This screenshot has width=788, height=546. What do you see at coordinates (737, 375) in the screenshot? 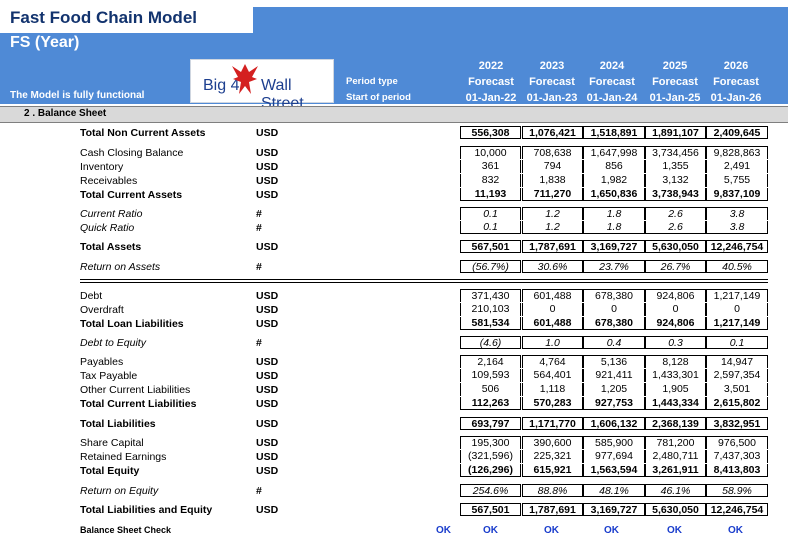
I see `value-cell: 2,597,354` at bounding box center [737, 375].